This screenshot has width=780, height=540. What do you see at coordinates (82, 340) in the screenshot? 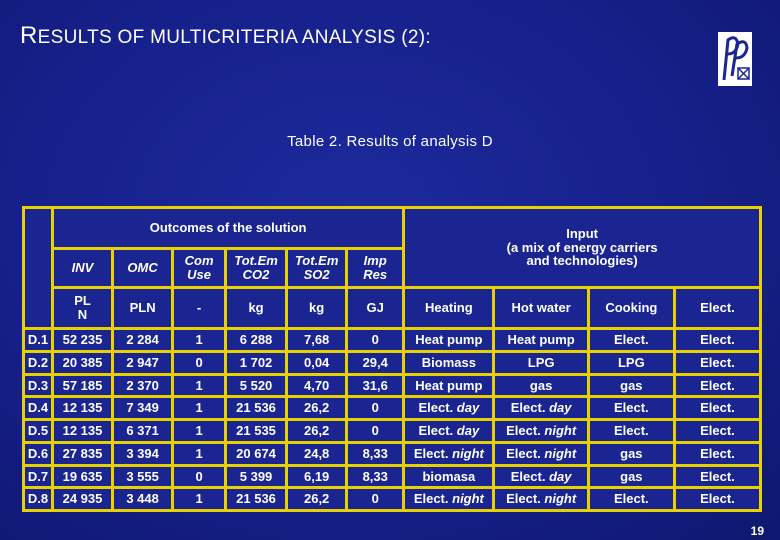
I see `cell-inv: 52 235` at bounding box center [82, 340].